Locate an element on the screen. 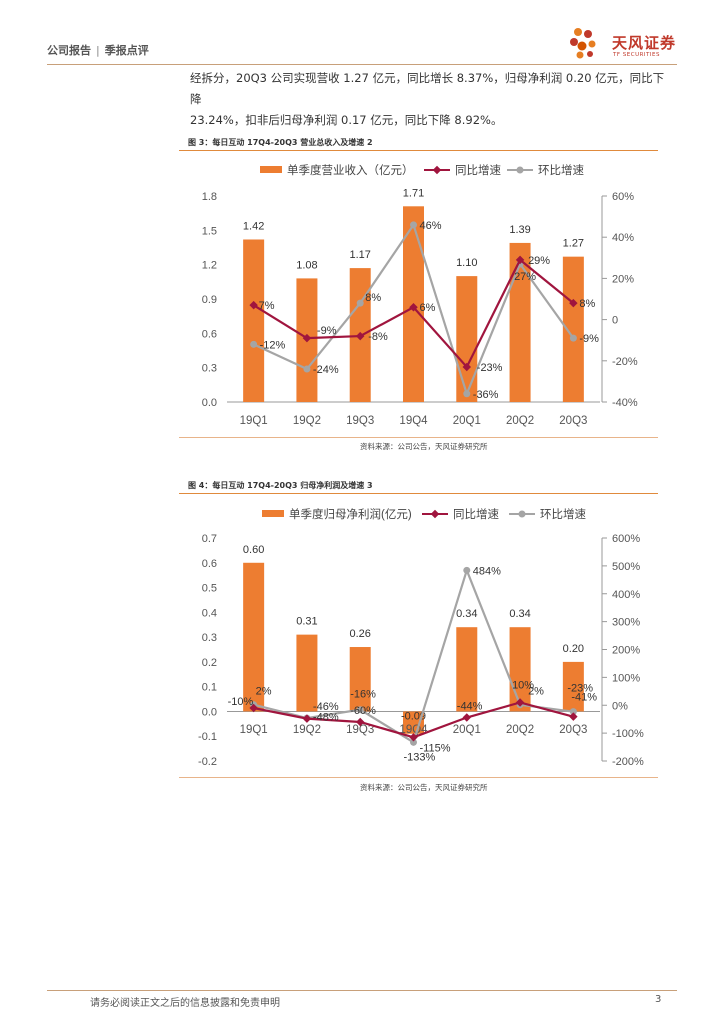 The image size is (724, 1024). bar-20Q2 is located at coordinates (520, 322).